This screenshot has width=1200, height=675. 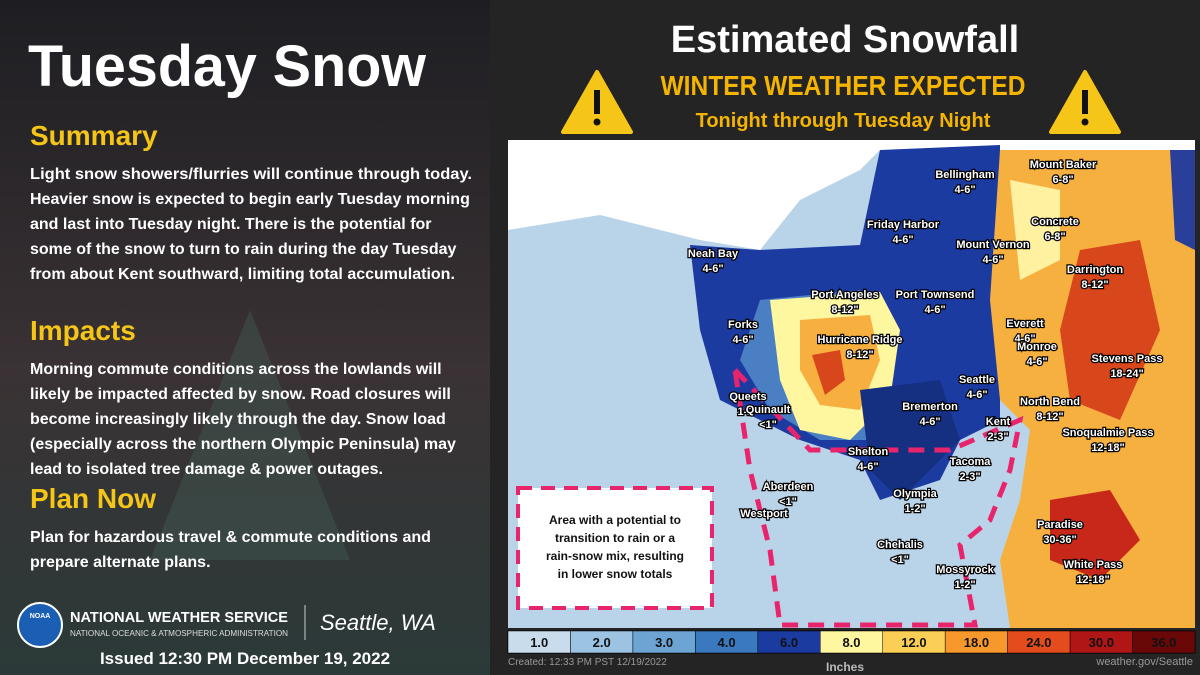 I want to click on city-name: Port Townsend, so click(x=935, y=295).